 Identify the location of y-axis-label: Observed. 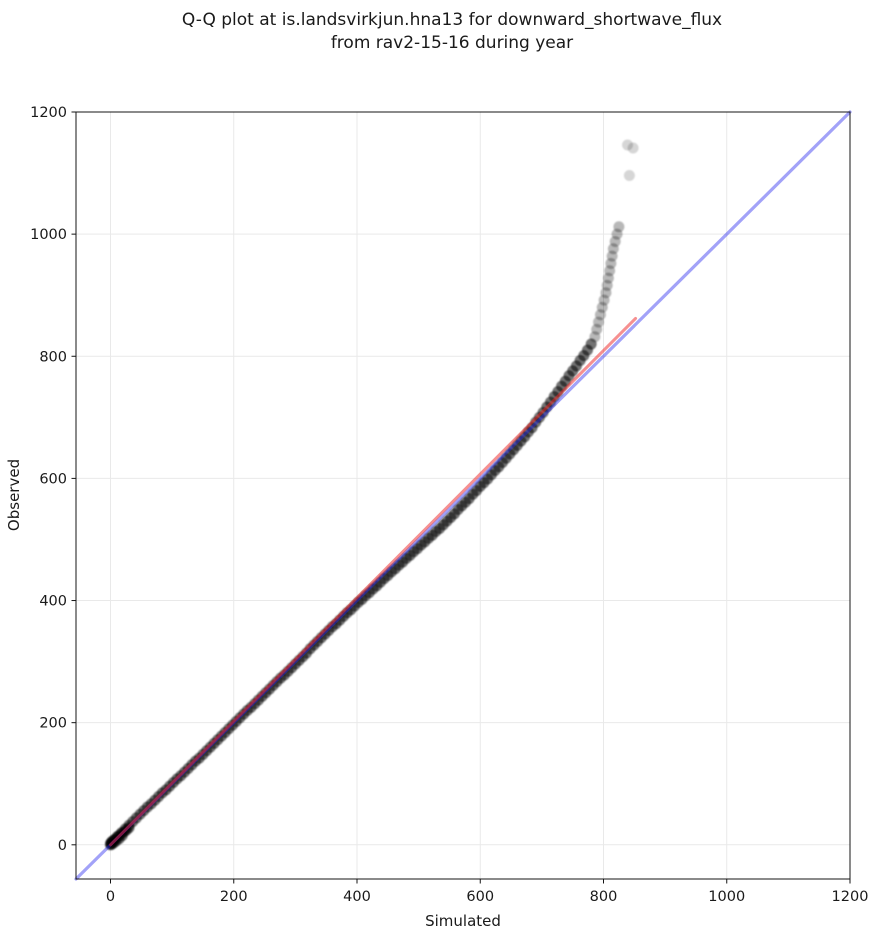
(14, 495).